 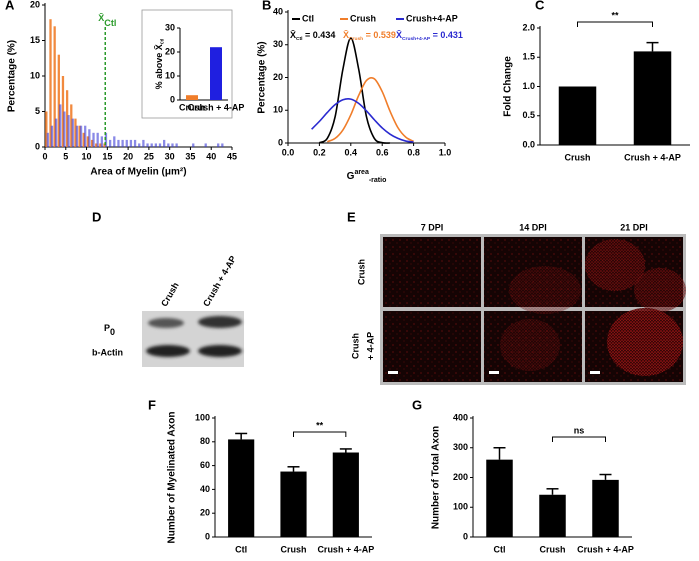 I want to click on x-tick-label: 0.0, so click(x=288, y=152).